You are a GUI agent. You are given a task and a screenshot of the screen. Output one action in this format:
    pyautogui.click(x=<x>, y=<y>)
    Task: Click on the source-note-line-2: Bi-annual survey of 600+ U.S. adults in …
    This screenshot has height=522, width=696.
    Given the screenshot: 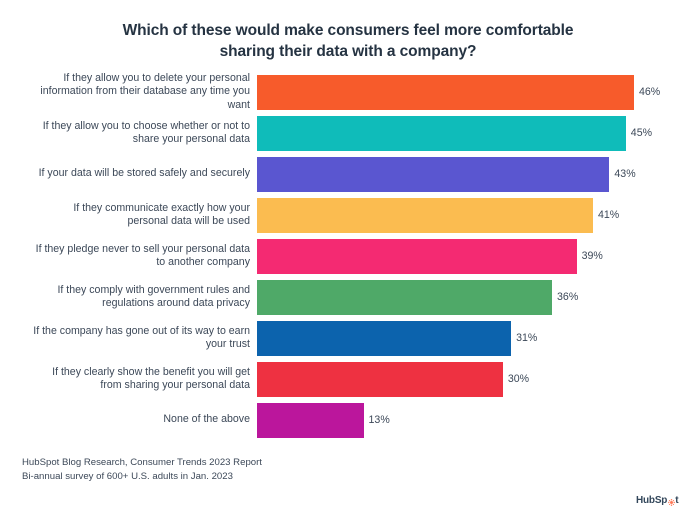 What is the action you would take?
    pyautogui.click(x=127, y=476)
    